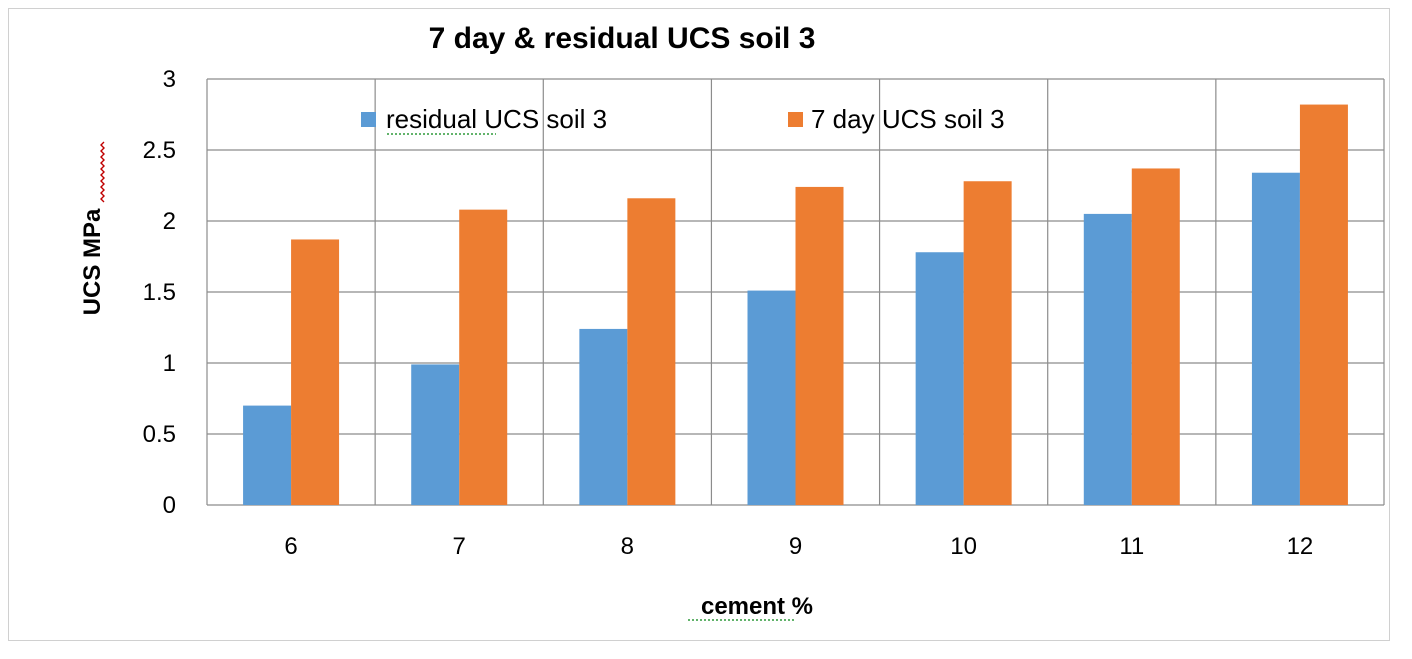 The width and height of the screenshot is (1412, 659). Describe the element at coordinates (159, 292) in the screenshot. I see `y-tick-label: 1.5` at that location.